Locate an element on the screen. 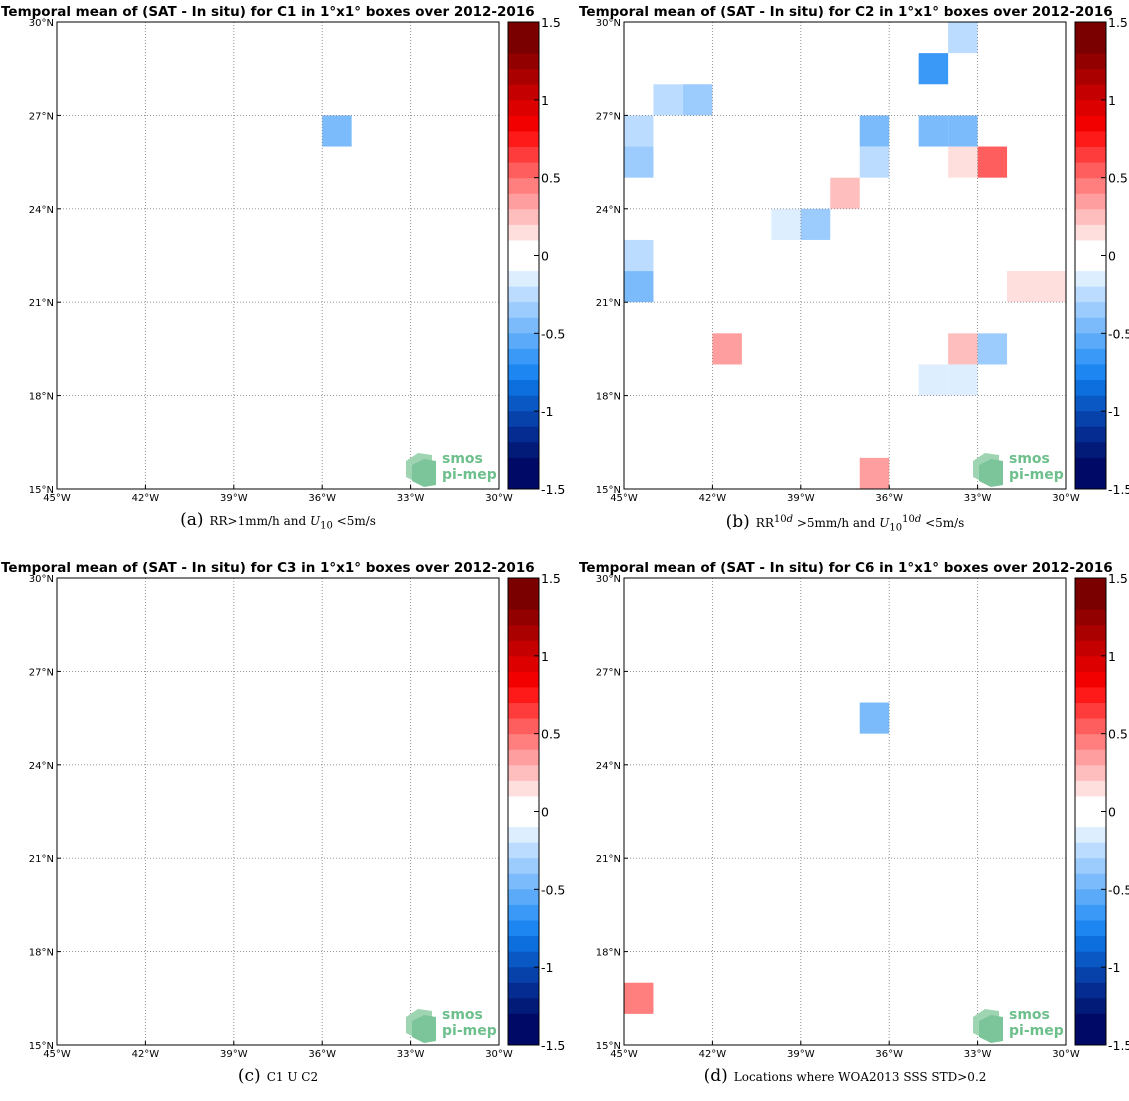 Image resolution: width=1129 pixels, height=1101 pixels. x-tick-label: 30°W is located at coordinates (499, 498).